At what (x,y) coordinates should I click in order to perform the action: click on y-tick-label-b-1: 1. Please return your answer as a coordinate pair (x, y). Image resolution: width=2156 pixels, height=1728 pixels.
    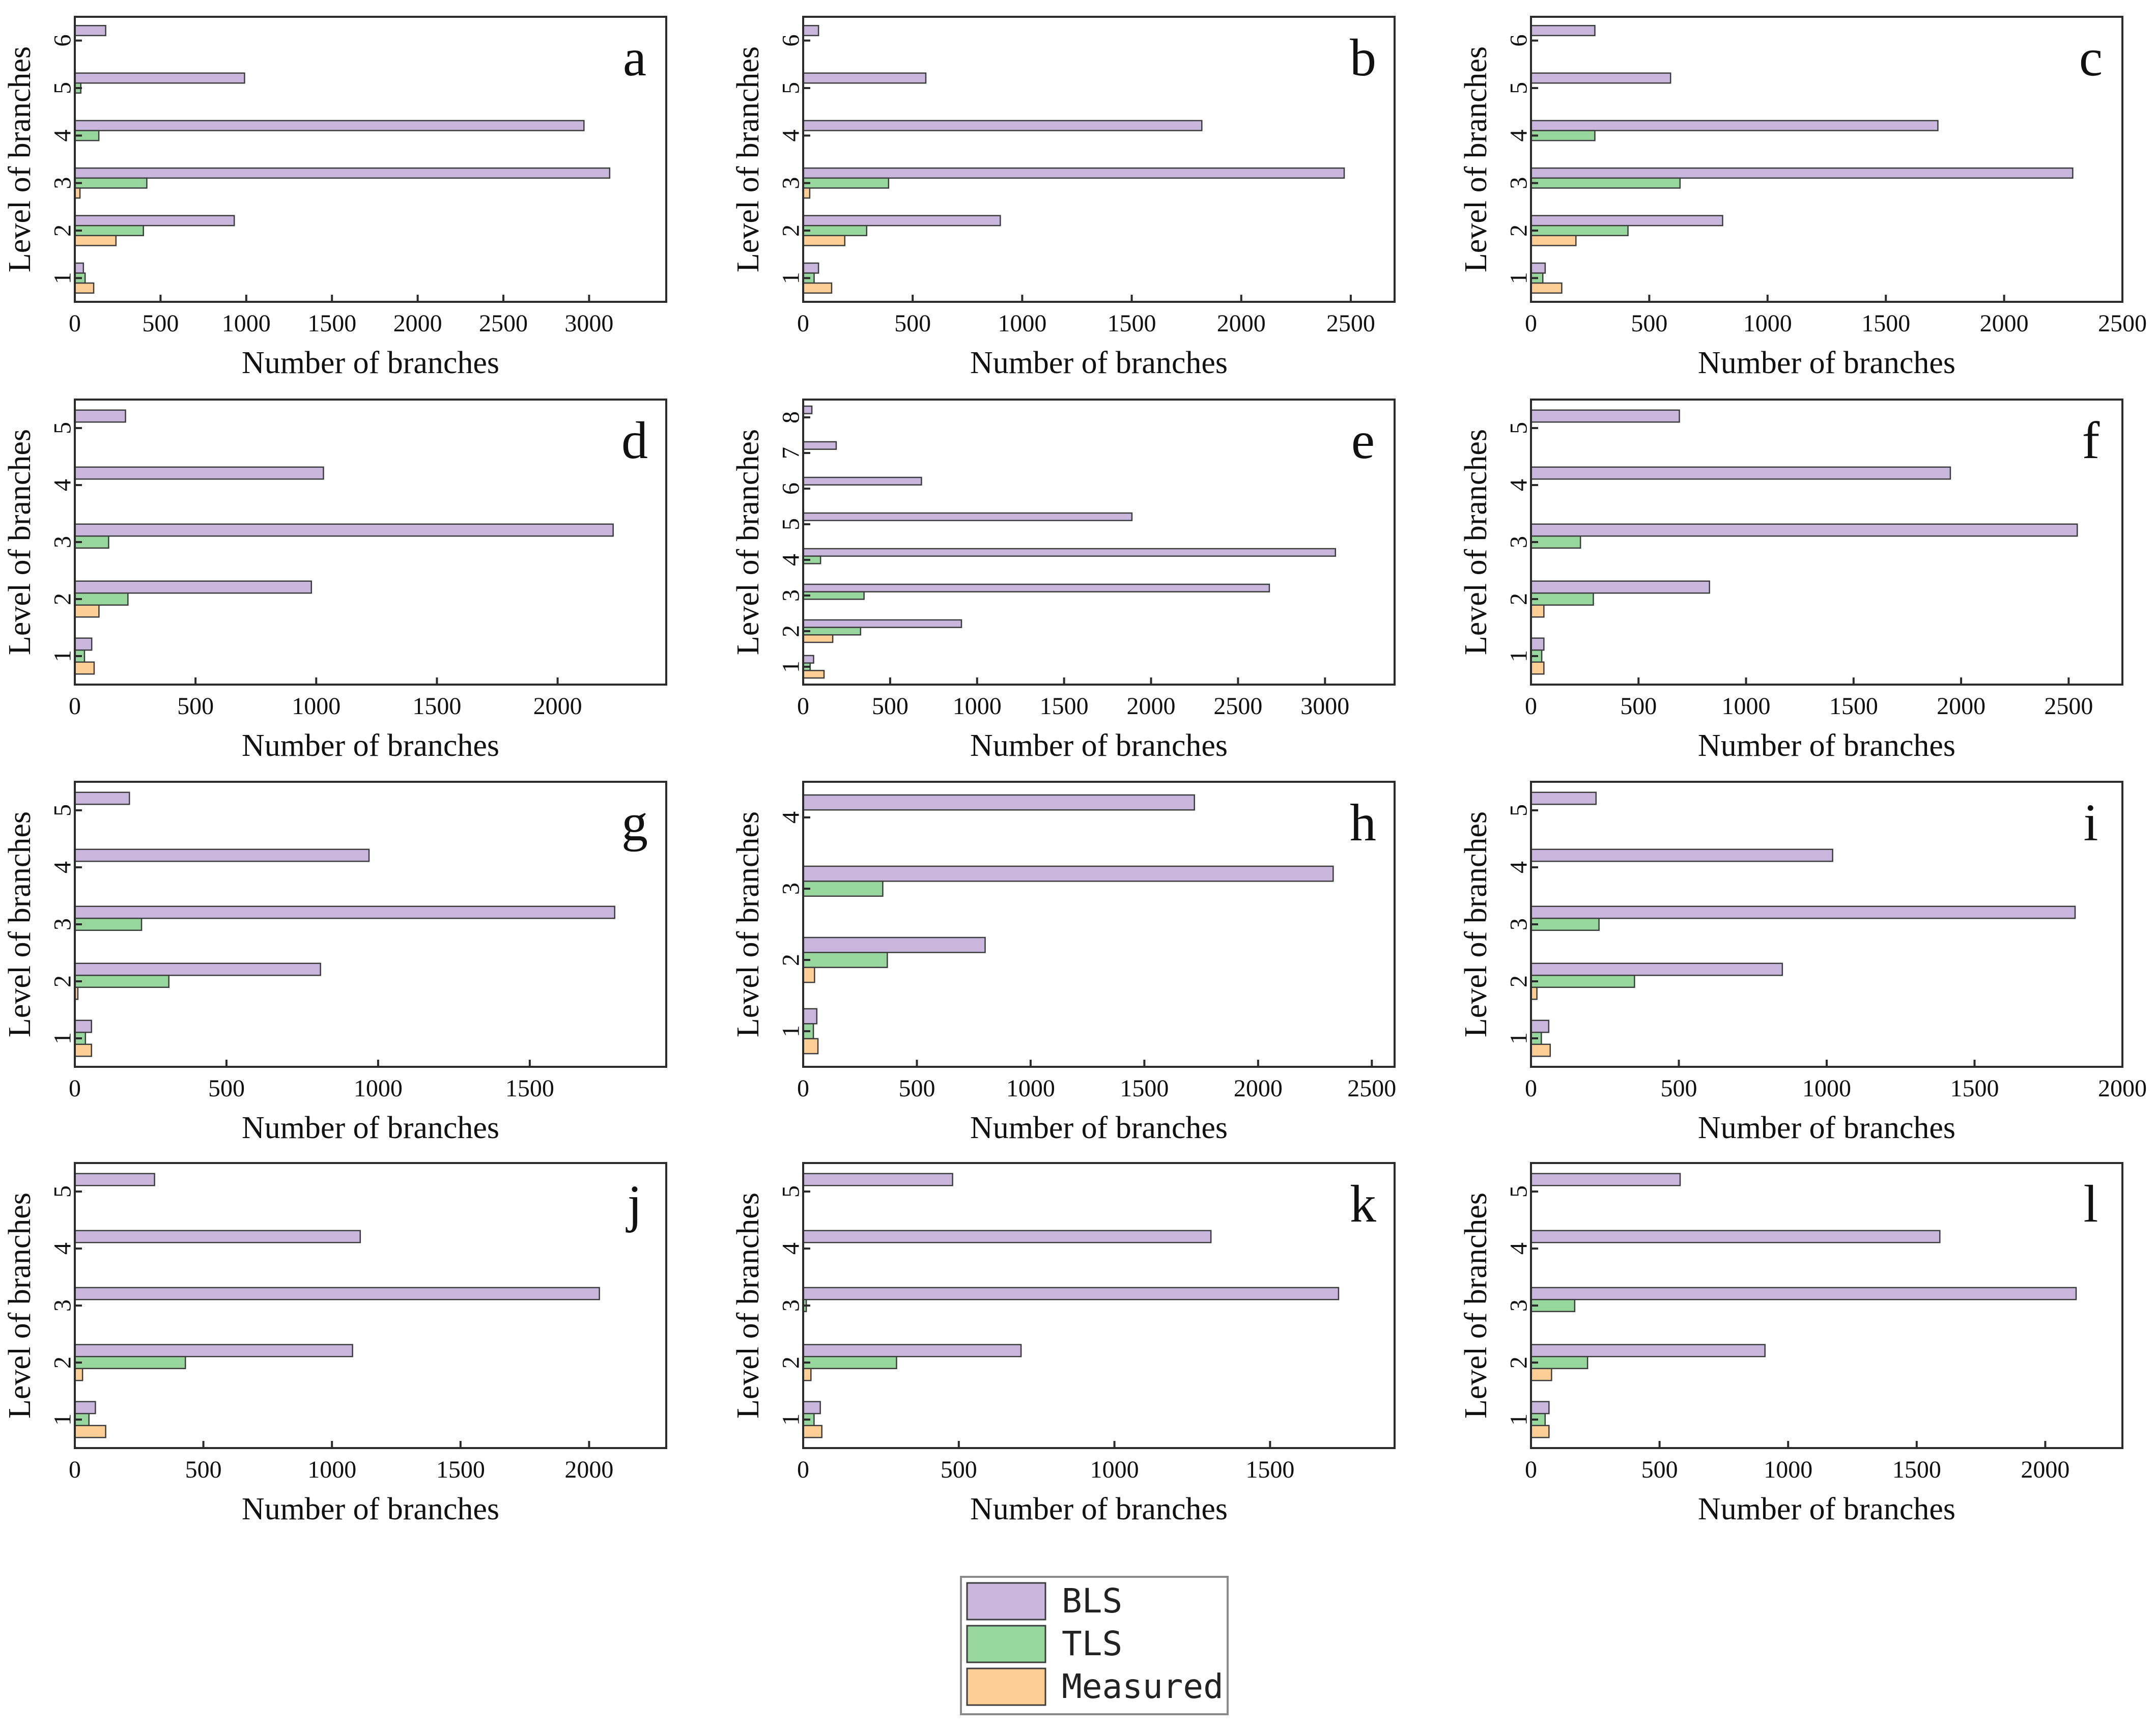
    Looking at the image, I should click on (791, 278).